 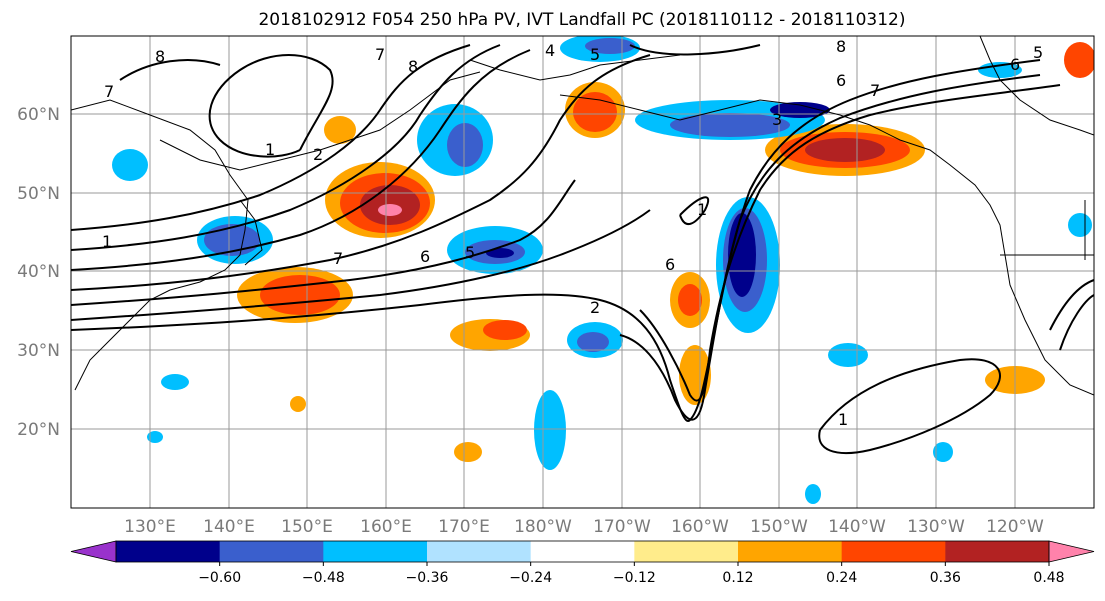 I want to click on lon-label-130w: 130°W, so click(x=936, y=527).